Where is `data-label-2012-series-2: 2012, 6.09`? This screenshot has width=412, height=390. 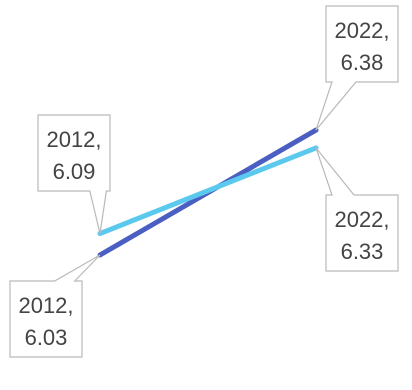
data-label-2012-series-2: 2012, 6.09 is located at coordinates (74, 174).